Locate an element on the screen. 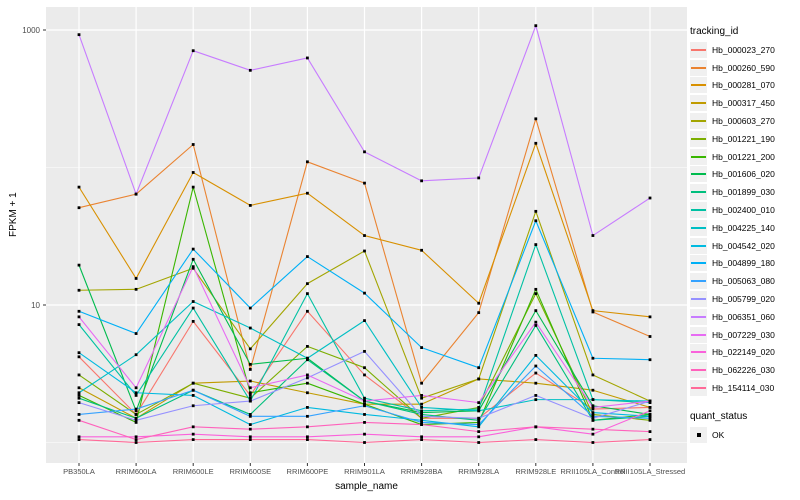 The width and height of the screenshot is (800, 500). legend-entry-label: Hb_007229_030 is located at coordinates (743, 334).